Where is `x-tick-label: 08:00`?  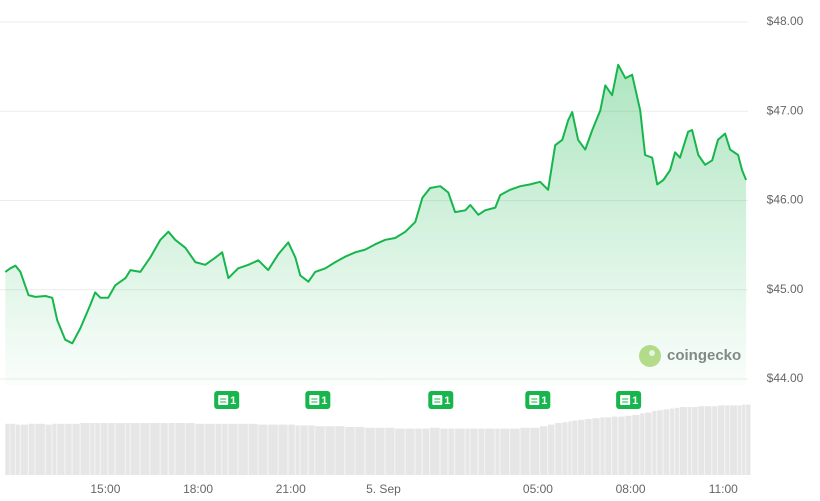
x-tick-label: 08:00 is located at coordinates (631, 489).